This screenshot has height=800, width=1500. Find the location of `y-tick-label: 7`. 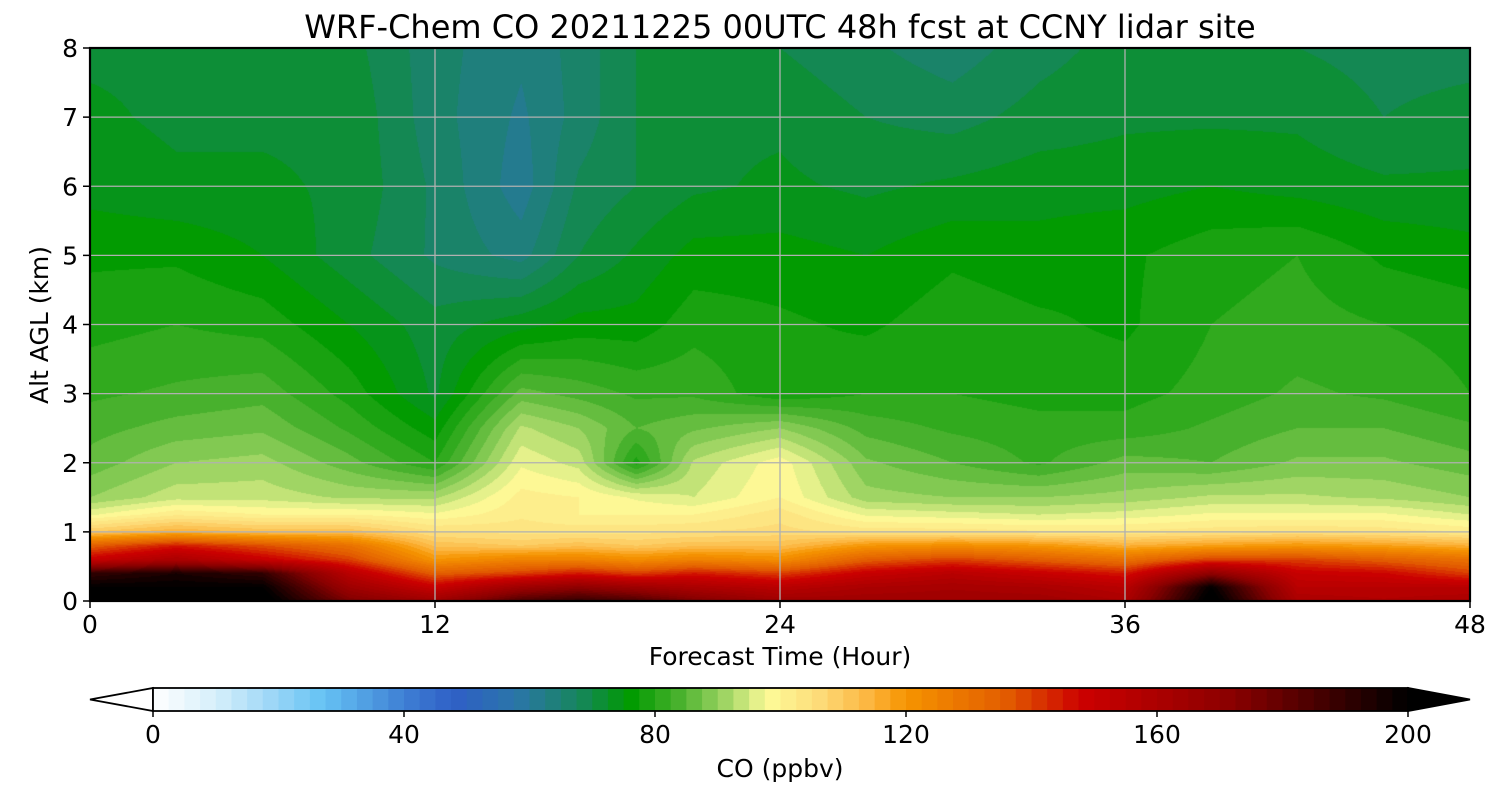

y-tick-label: 7 is located at coordinates (70, 117).